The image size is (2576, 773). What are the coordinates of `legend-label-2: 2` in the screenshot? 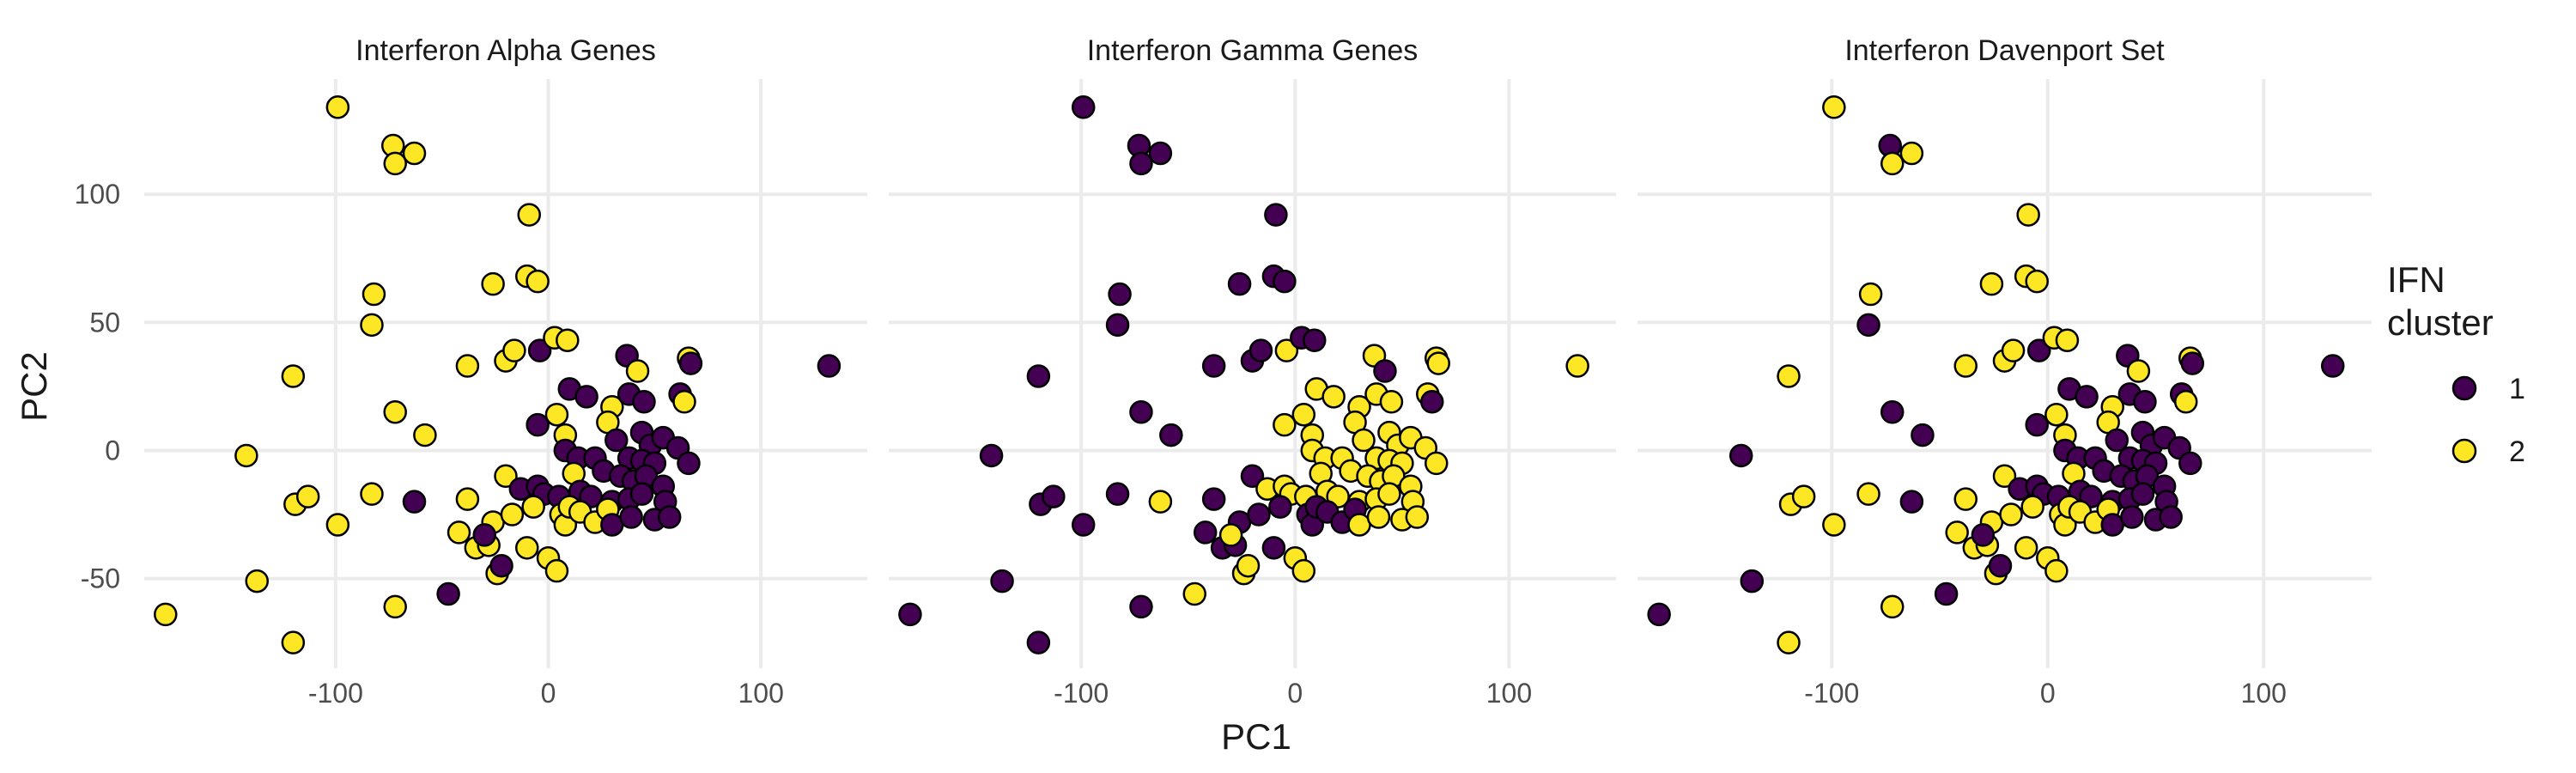 It's located at (2517, 451).